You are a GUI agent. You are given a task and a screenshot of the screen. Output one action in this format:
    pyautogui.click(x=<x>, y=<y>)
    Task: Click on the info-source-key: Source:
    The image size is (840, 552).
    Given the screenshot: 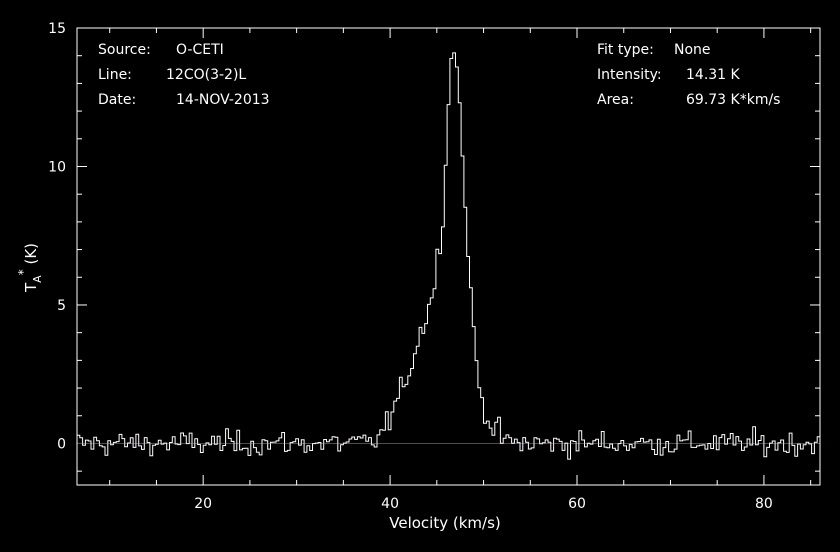 What is the action you would take?
    pyautogui.click(x=124, y=50)
    